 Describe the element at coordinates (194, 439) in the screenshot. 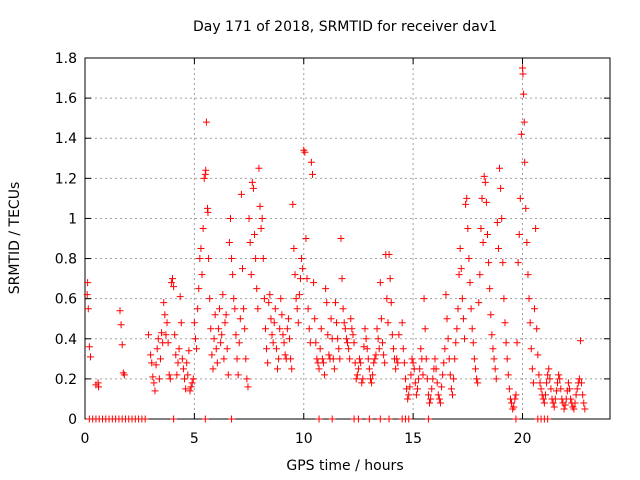

I see `x-tick-label: 5` at that location.